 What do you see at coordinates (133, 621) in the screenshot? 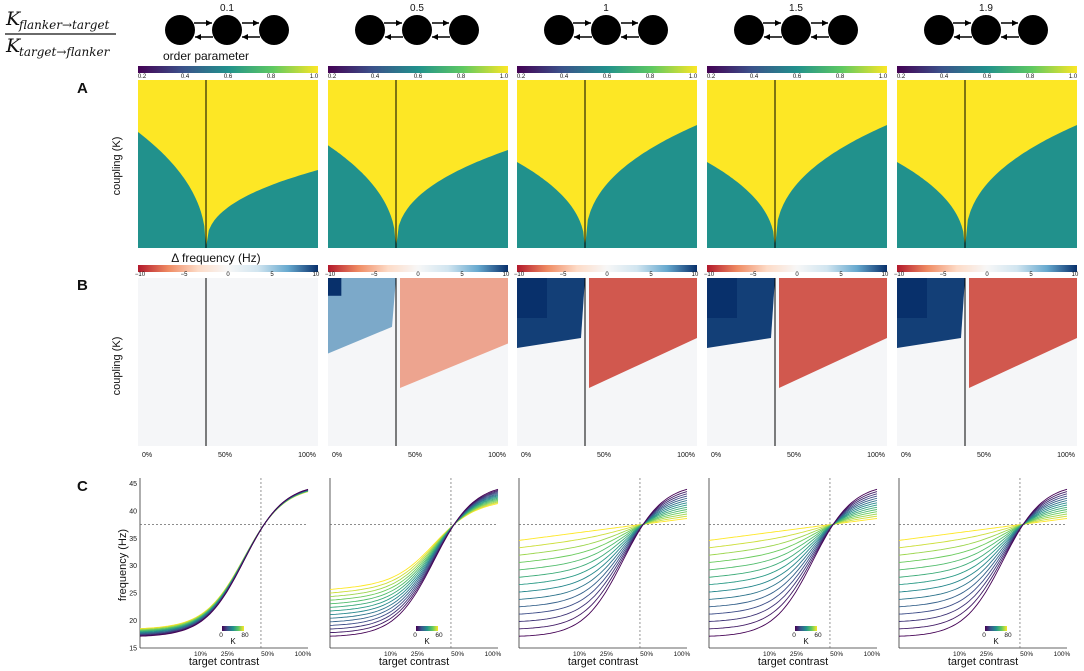
I see `plot-c-ytick: 20` at bounding box center [133, 621].